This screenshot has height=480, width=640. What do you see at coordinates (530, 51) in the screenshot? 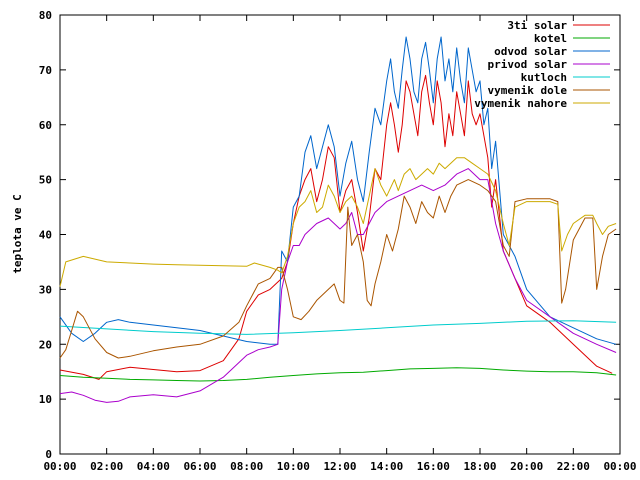
I see `legend-label: odvod solar` at bounding box center [530, 51].